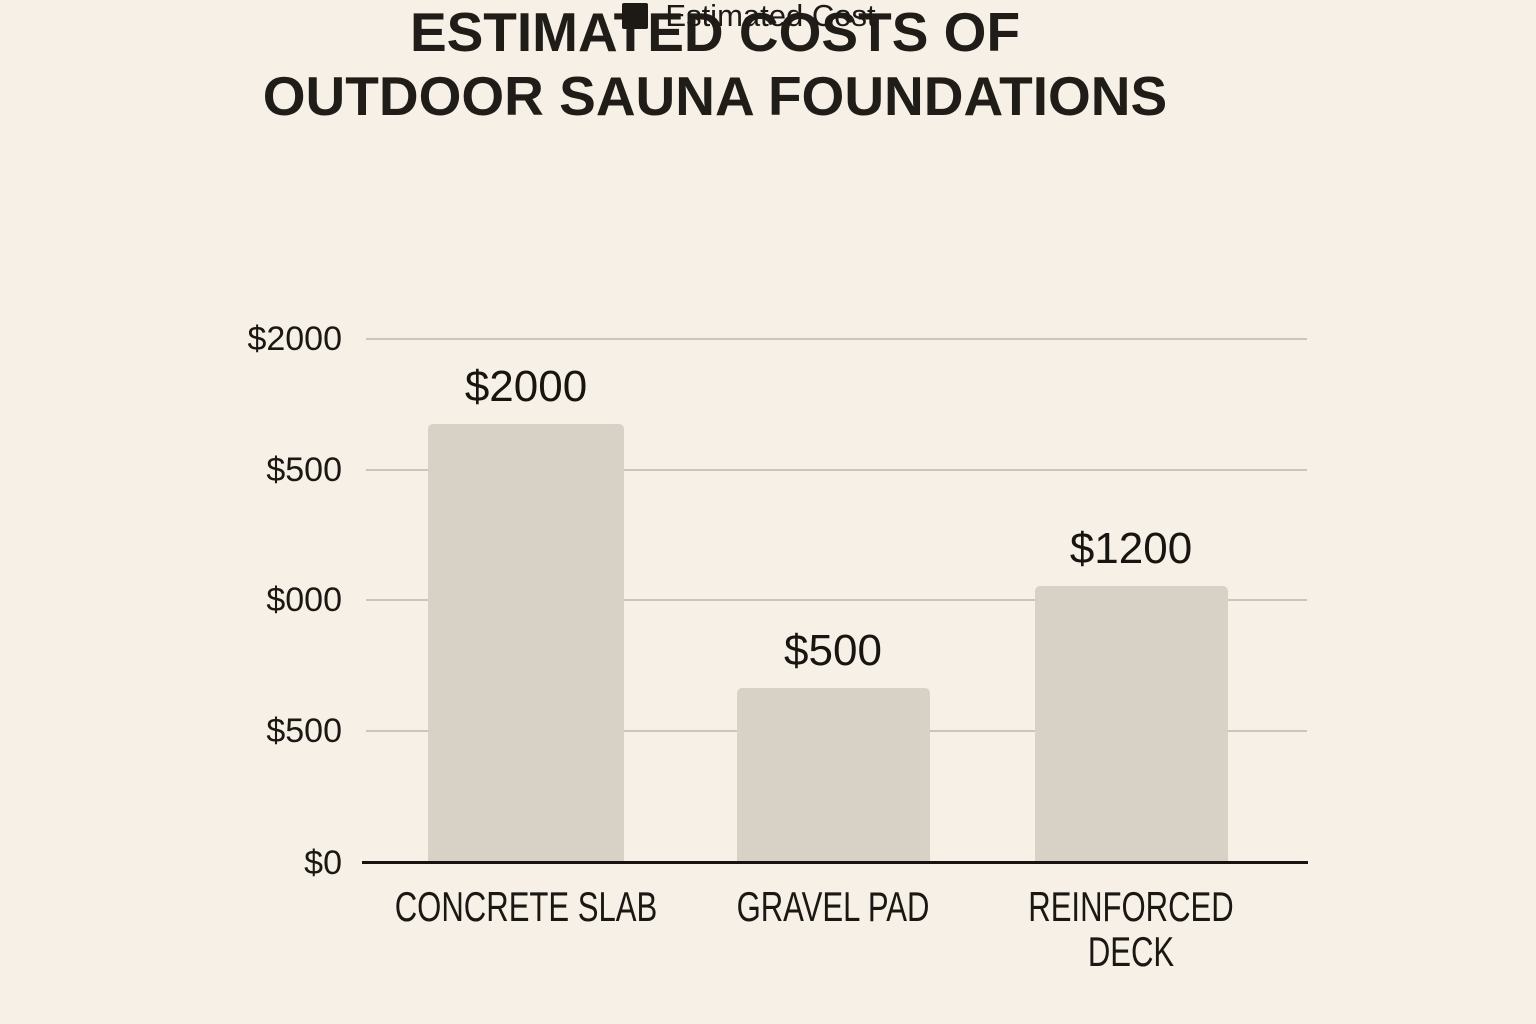 The image size is (1536, 1024). What do you see at coordinates (833, 906) in the screenshot?
I see `x-axis-label-gravel-pad: GRAVEL PAD` at bounding box center [833, 906].